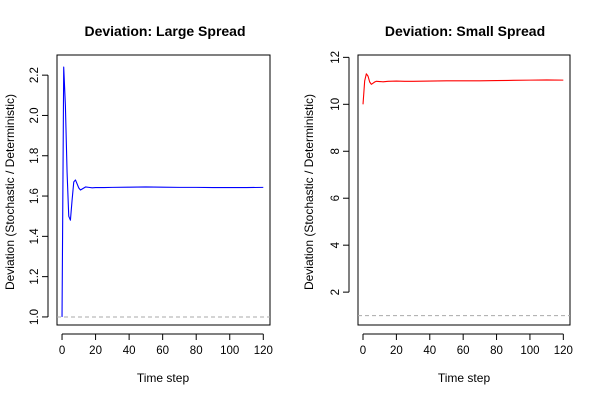  I want to click on y-tick-label: 1.2, so click(35, 277).